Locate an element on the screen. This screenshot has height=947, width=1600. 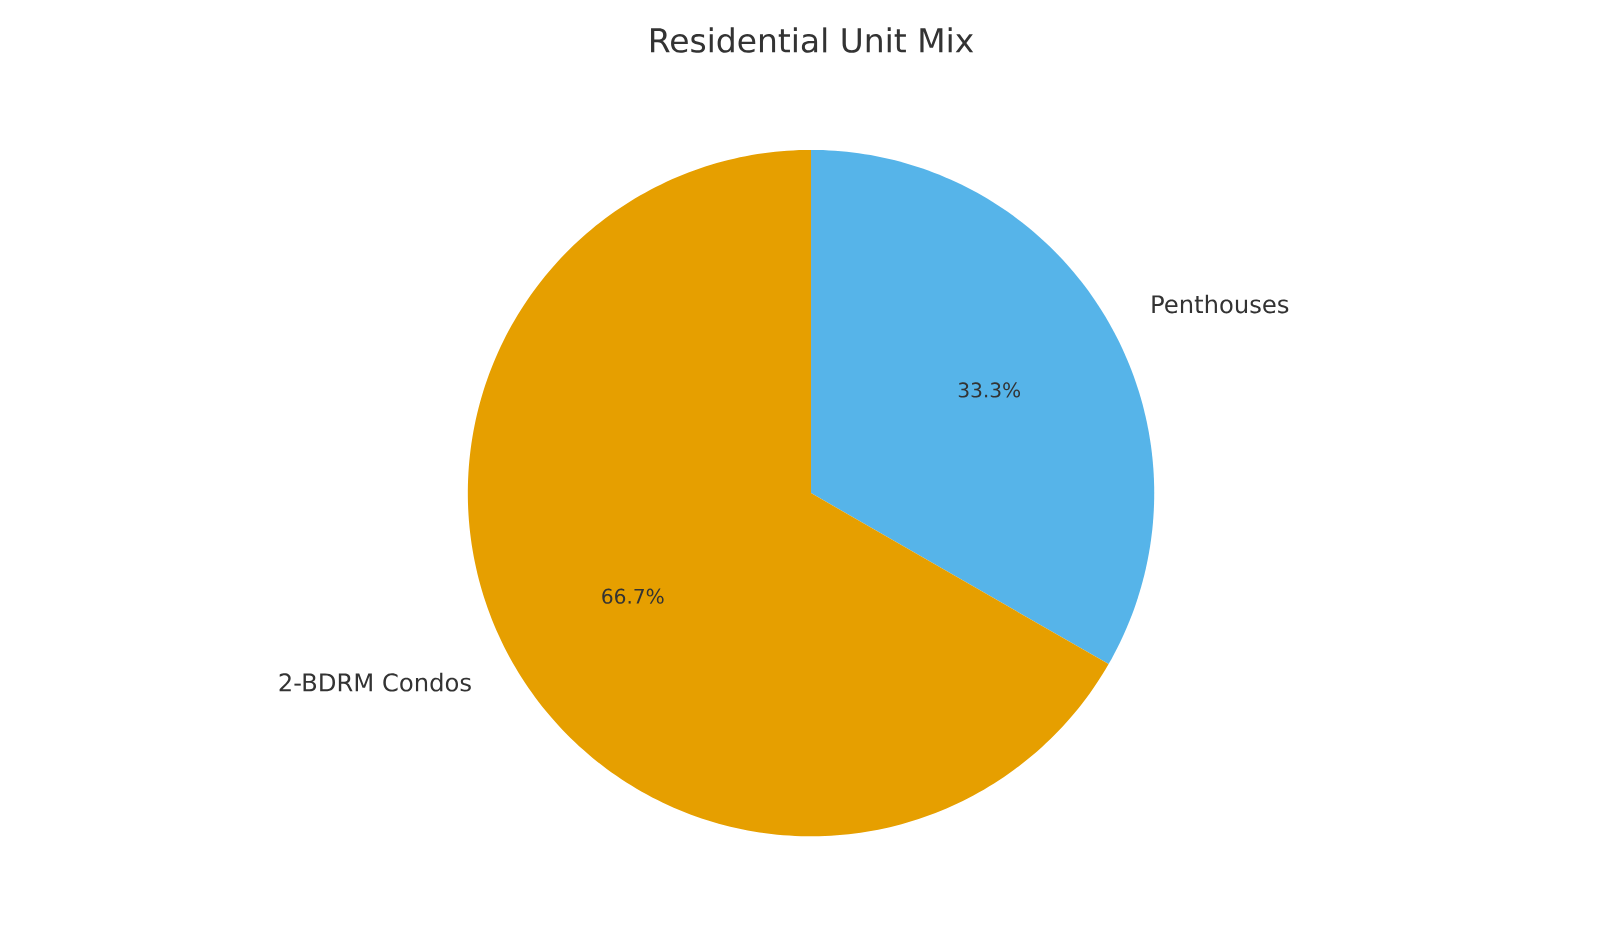
chart-title: Residential Unit Mix is located at coordinates (812, 40).